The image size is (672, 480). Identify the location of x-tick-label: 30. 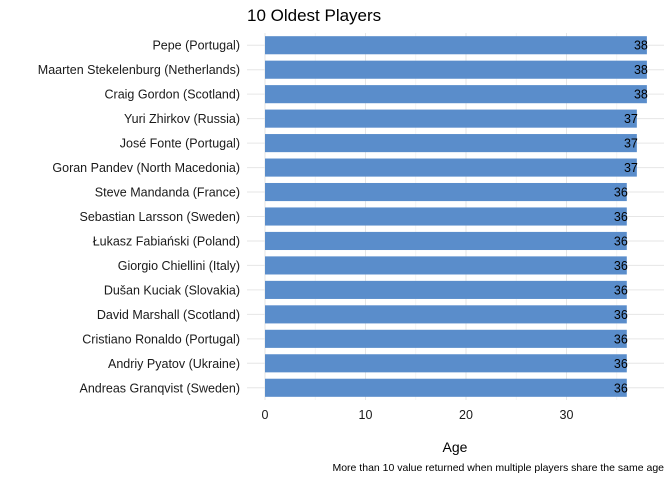
(567, 415).